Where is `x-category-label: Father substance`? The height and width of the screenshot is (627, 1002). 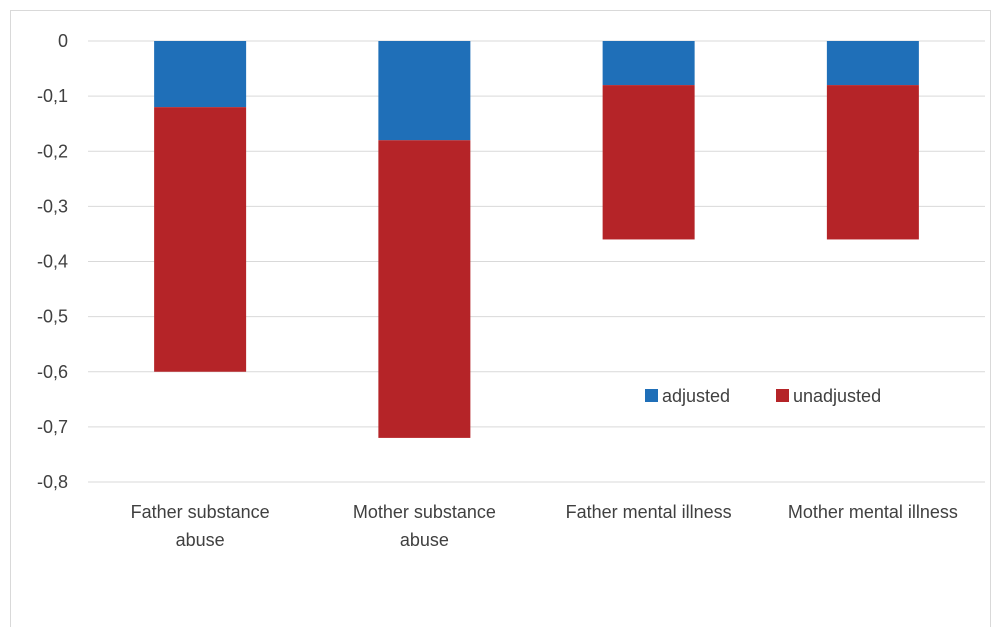 x-category-label: Father substance is located at coordinates (200, 512).